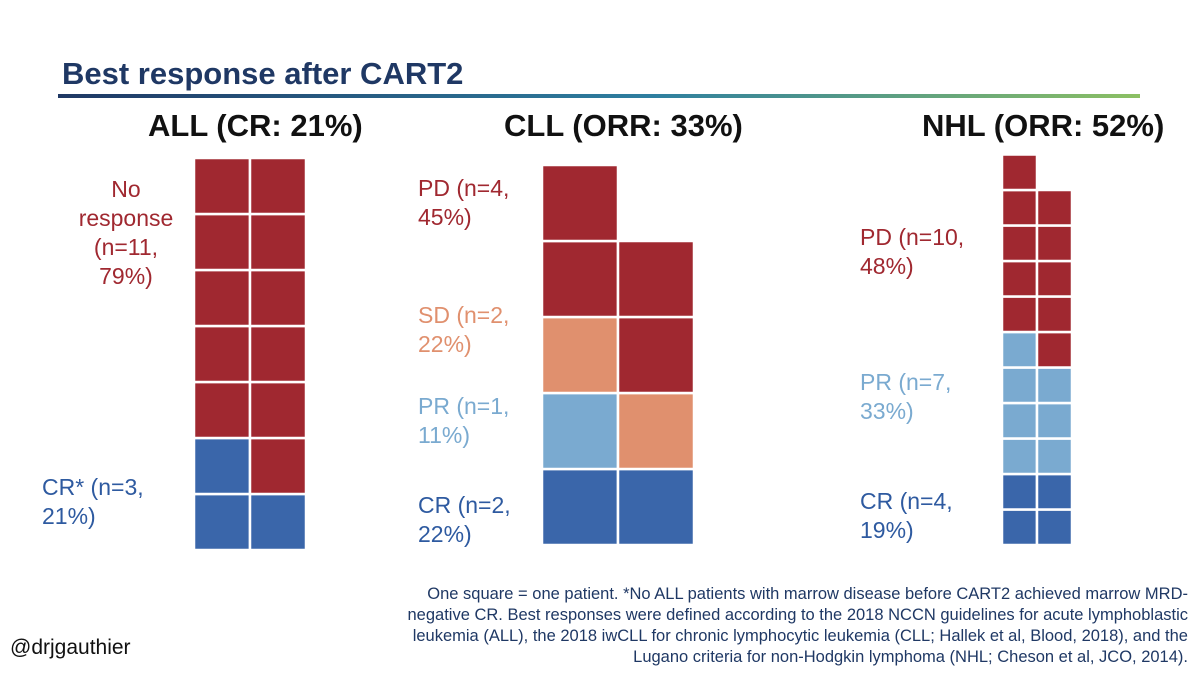 Image resolution: width=1200 pixels, height=674 pixels. Describe the element at coordinates (93, 501) in the screenshot. I see `label-all-cr: CR* (n=3, 21%)` at that location.